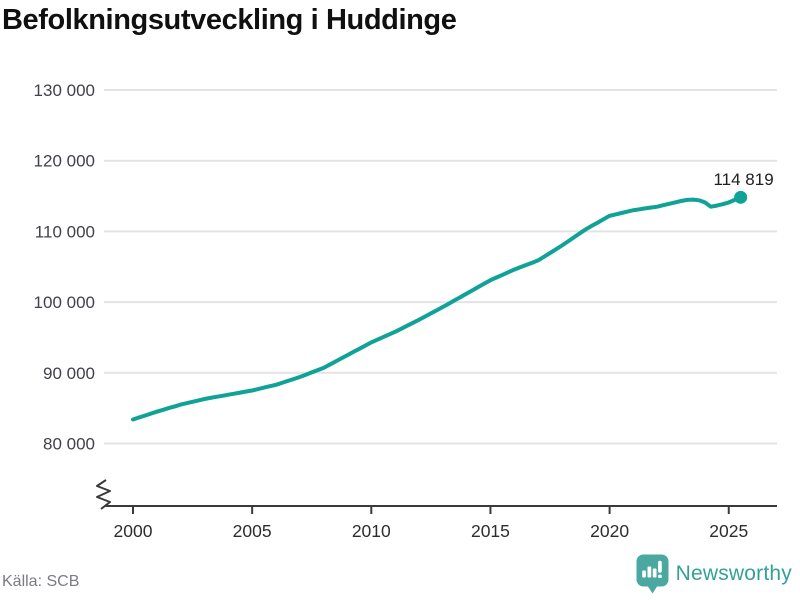  Describe the element at coordinates (64, 161) in the screenshot. I see `y-tick-label: 120 000` at that location.